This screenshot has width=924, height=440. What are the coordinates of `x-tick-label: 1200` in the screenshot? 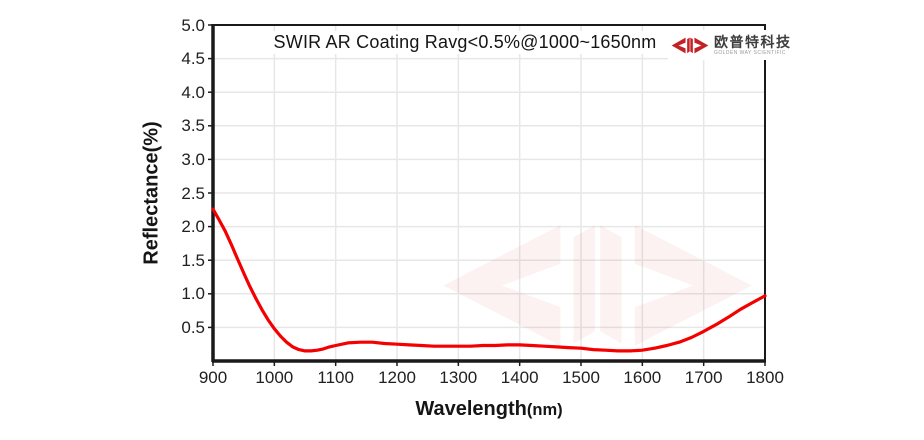 It's located at (397, 377).